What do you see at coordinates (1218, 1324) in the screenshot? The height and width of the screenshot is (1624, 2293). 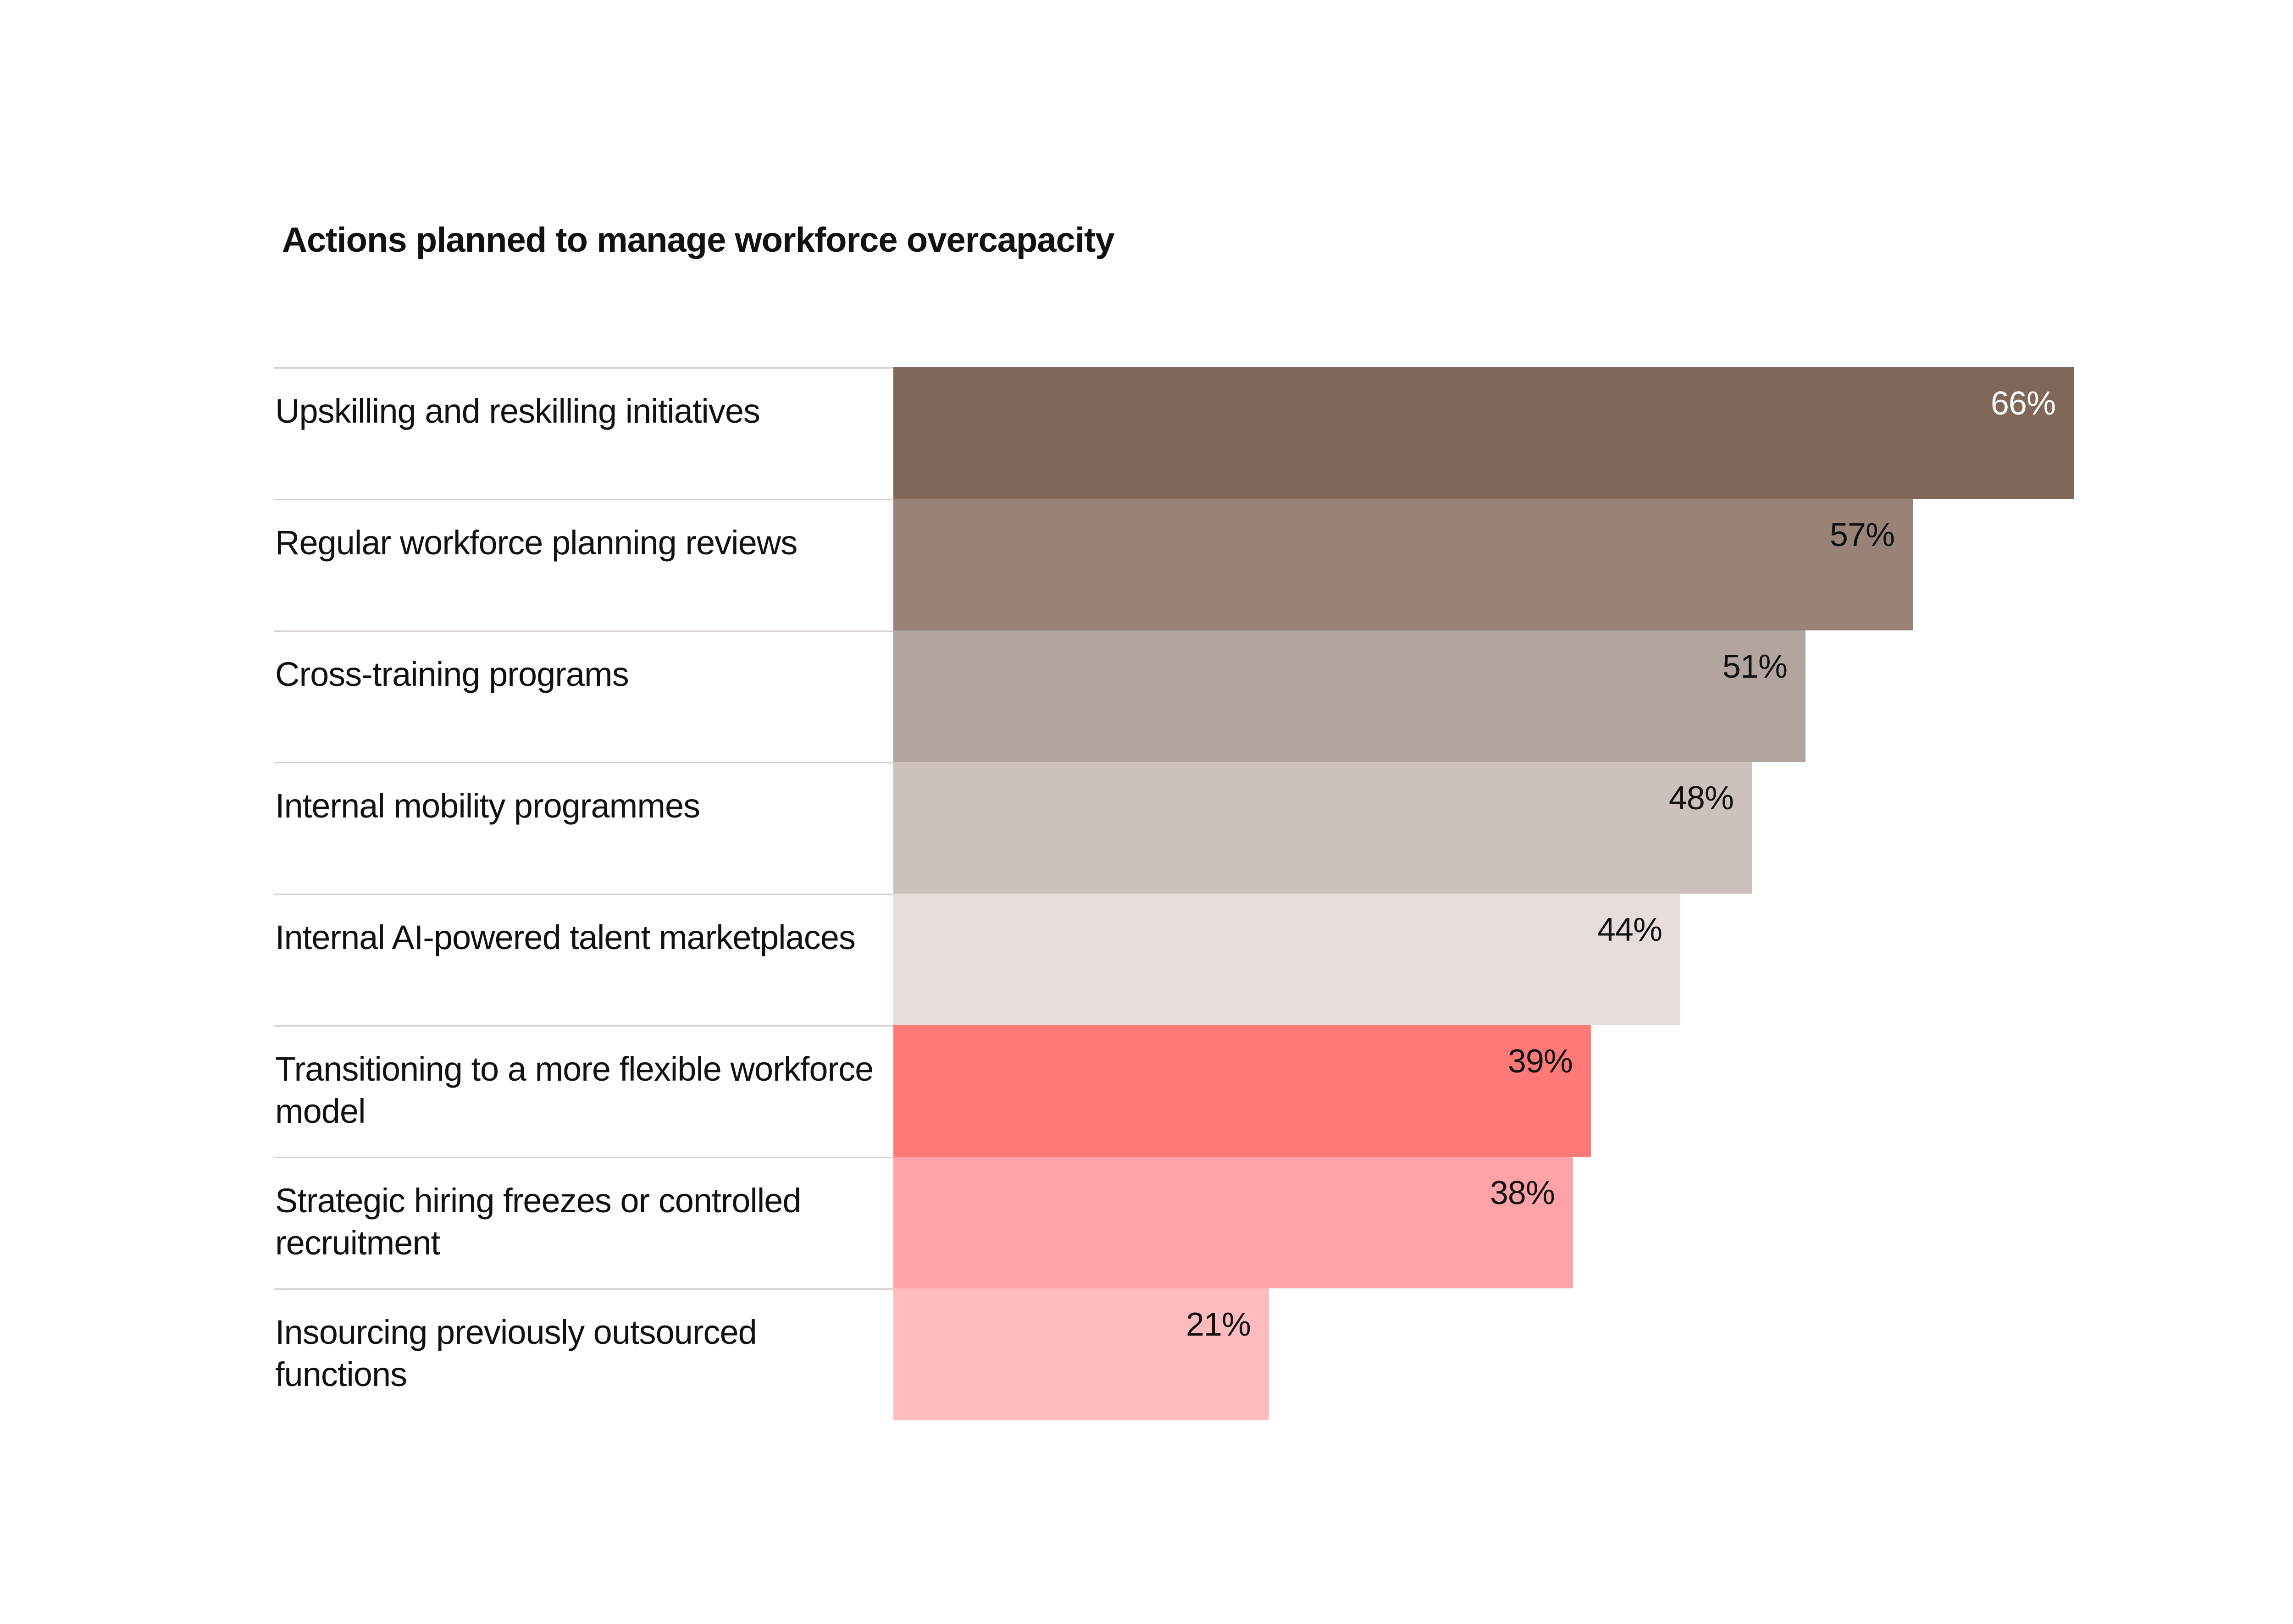 I see `value-label: 21%` at bounding box center [1218, 1324].